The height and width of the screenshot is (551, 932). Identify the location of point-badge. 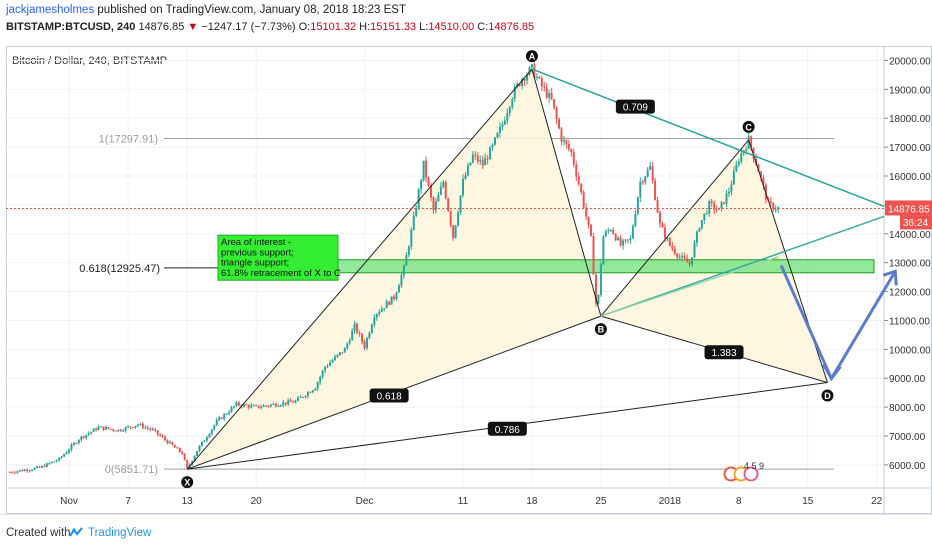
(748, 126).